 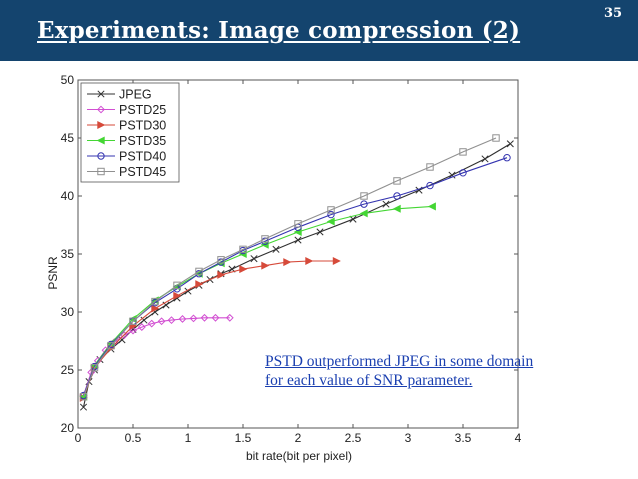 What do you see at coordinates (68, 312) in the screenshot?
I see `y-tick-label: 30` at bounding box center [68, 312].